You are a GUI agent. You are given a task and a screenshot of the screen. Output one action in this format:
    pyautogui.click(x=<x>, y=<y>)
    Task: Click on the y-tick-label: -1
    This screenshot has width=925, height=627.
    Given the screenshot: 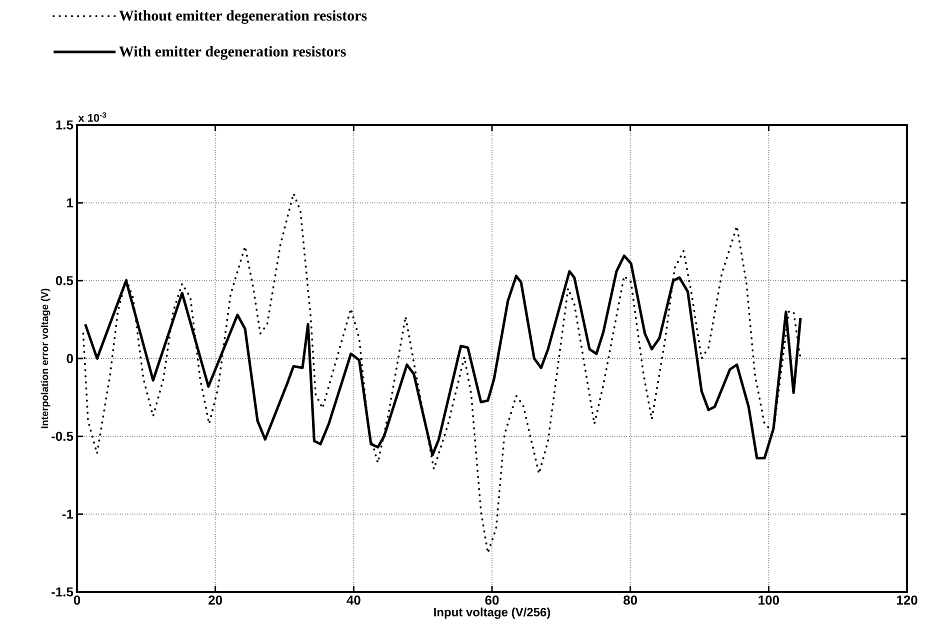 What is the action you would take?
    pyautogui.click(x=68, y=514)
    